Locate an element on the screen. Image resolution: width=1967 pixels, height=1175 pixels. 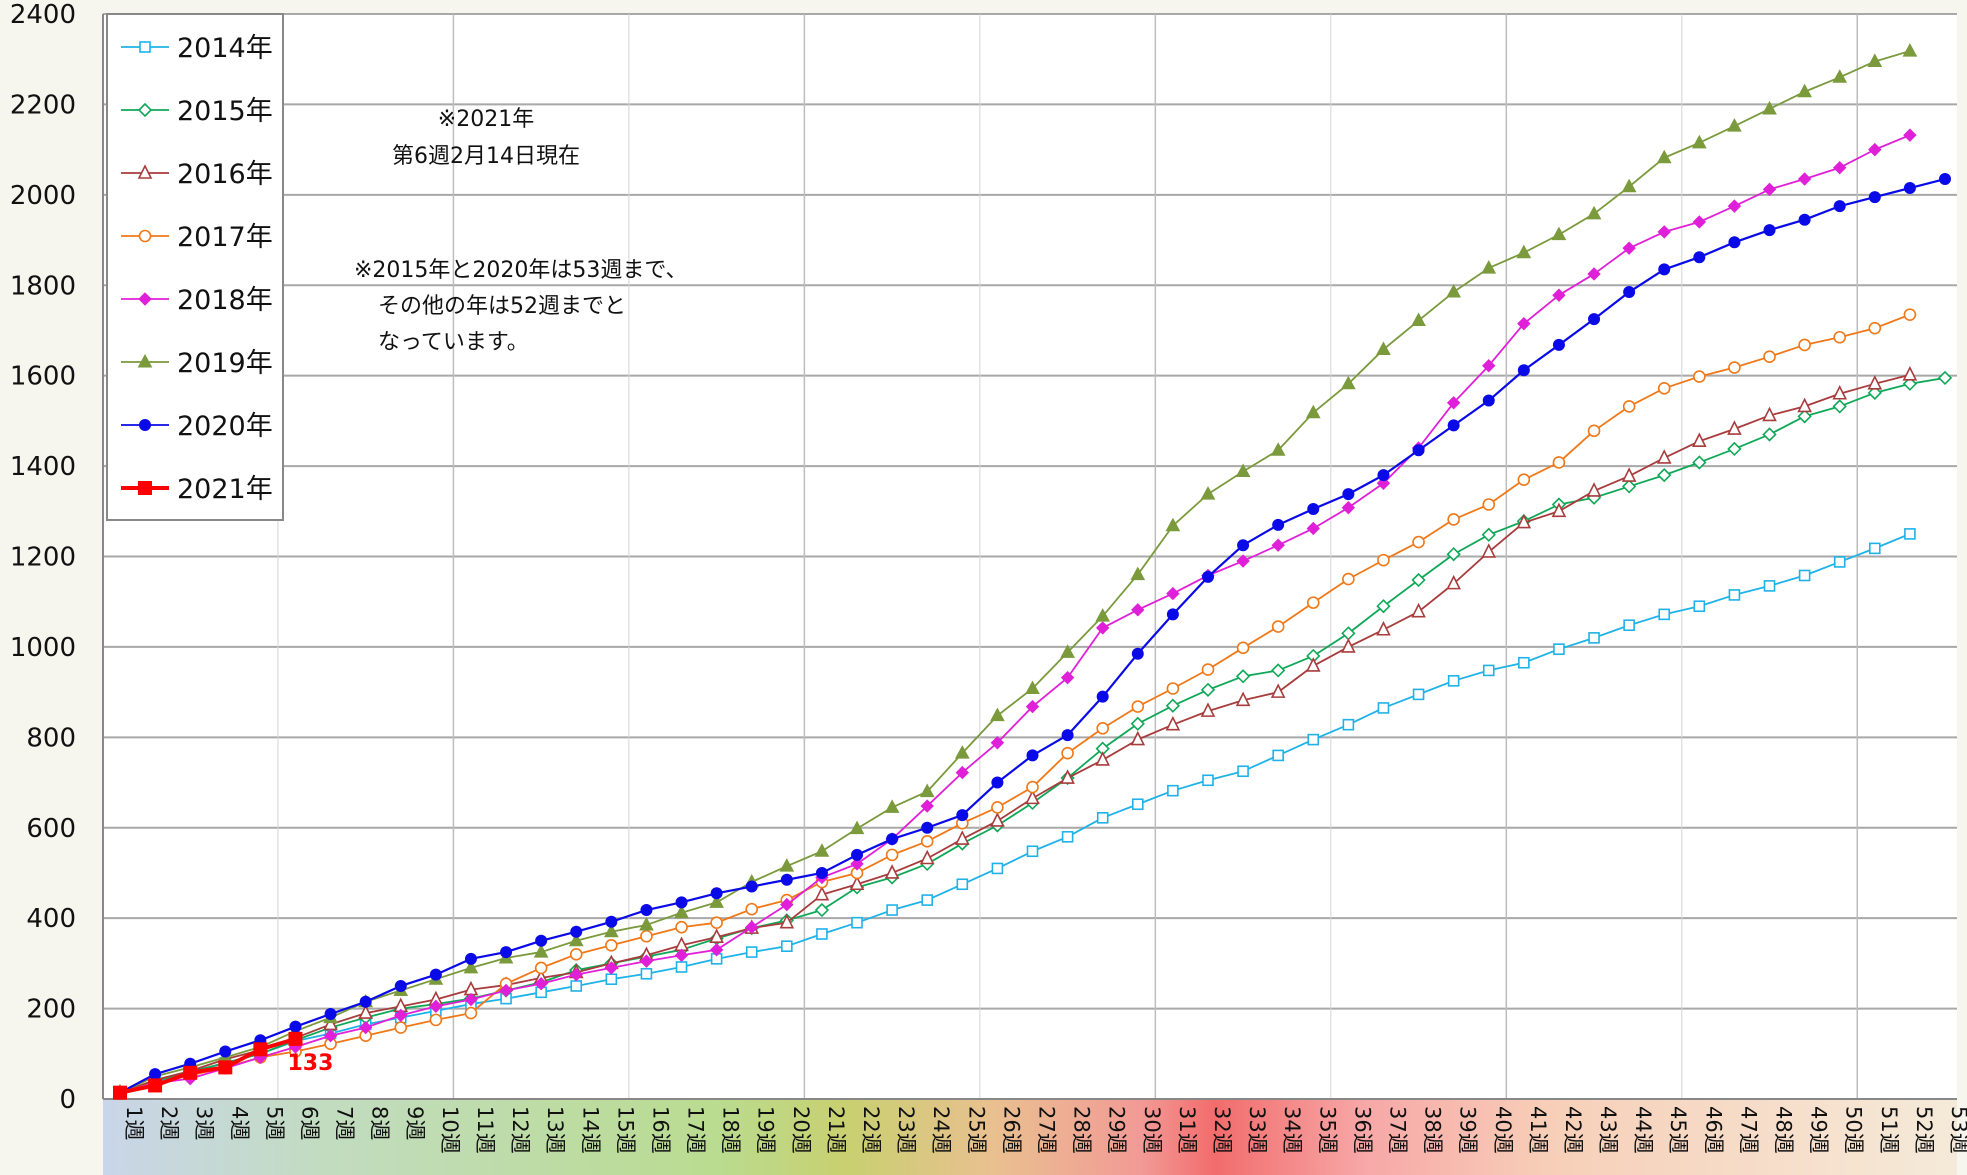
x-tick-label: 49週 is located at coordinates (1819, 1130).